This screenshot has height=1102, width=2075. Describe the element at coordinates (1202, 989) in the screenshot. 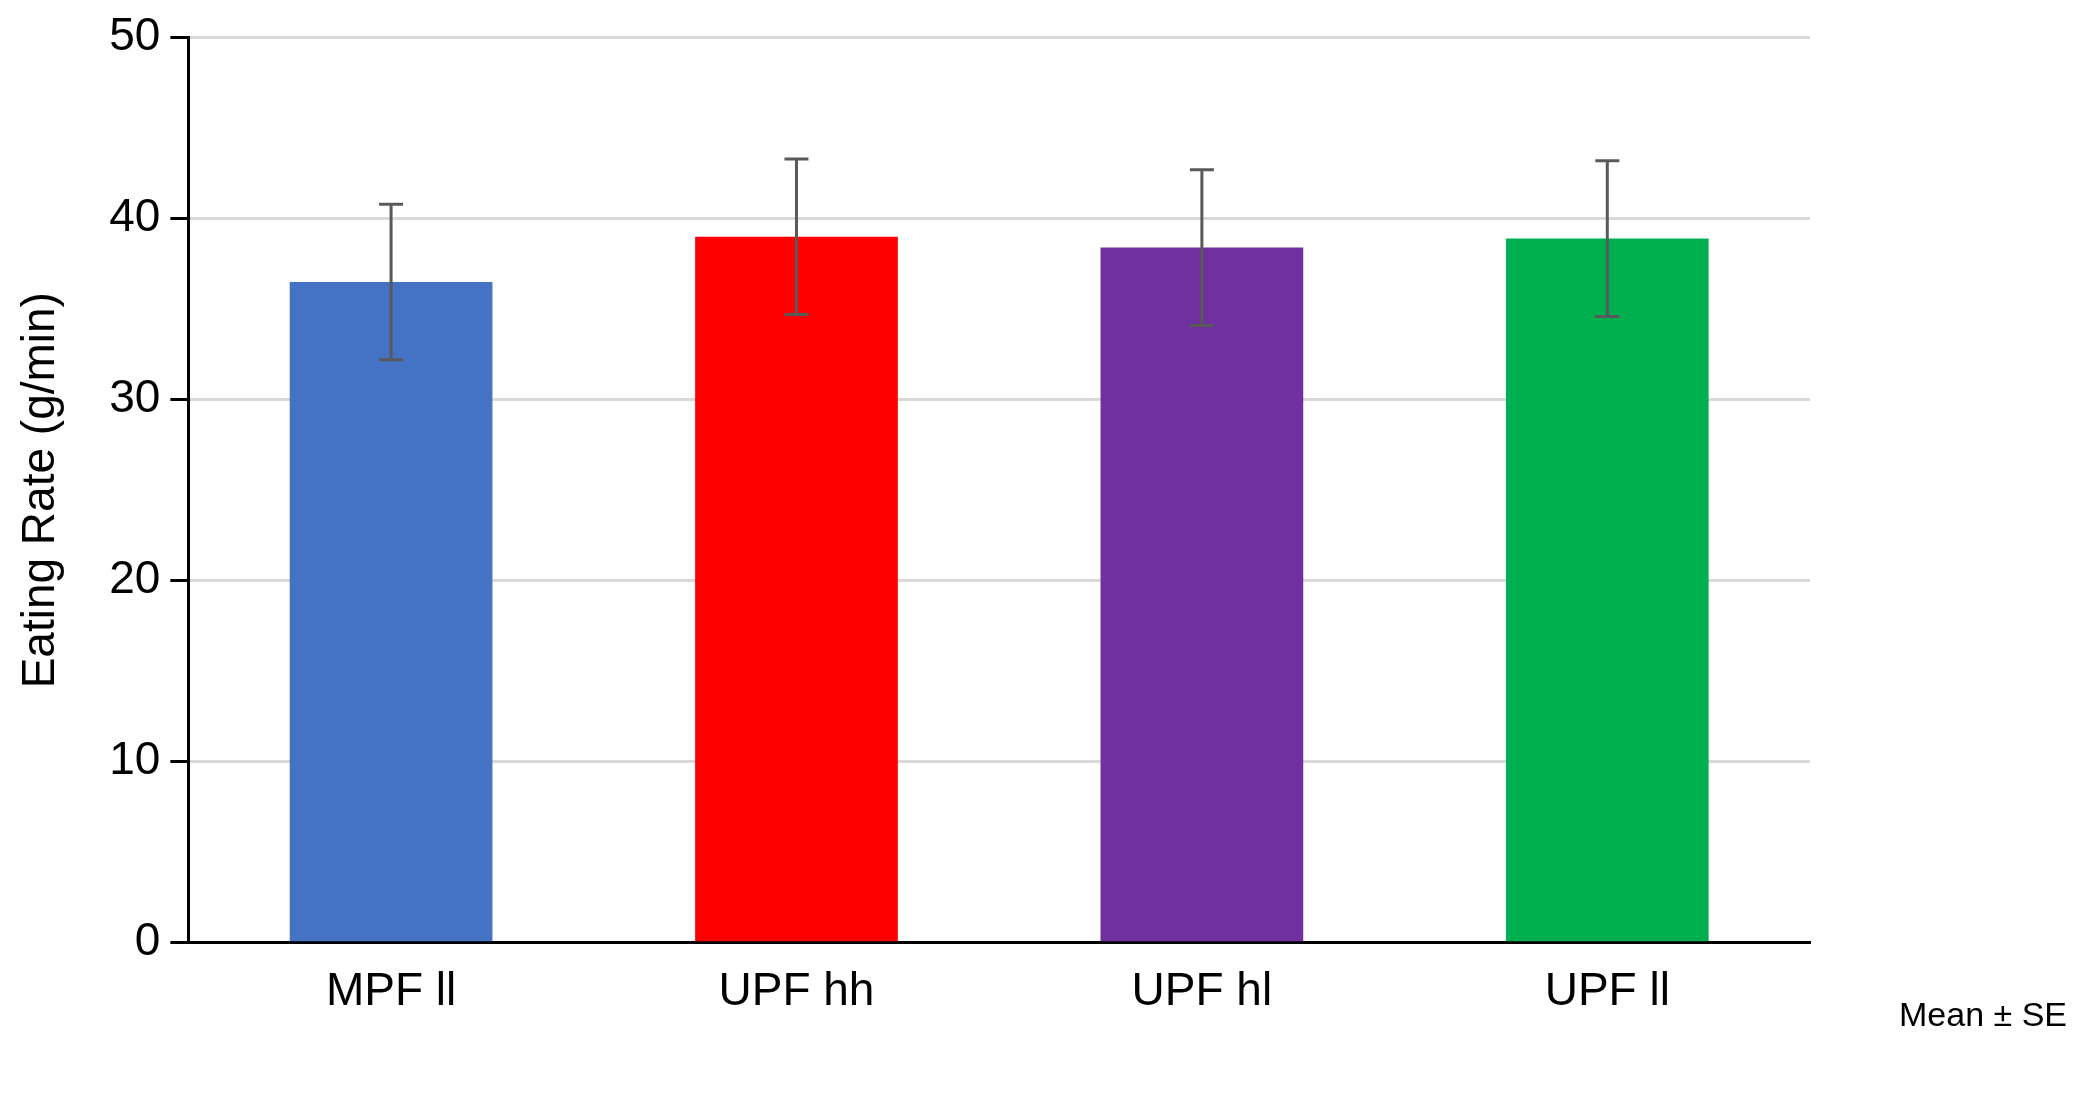

I see `x-tick-label: UPF hl` at that location.